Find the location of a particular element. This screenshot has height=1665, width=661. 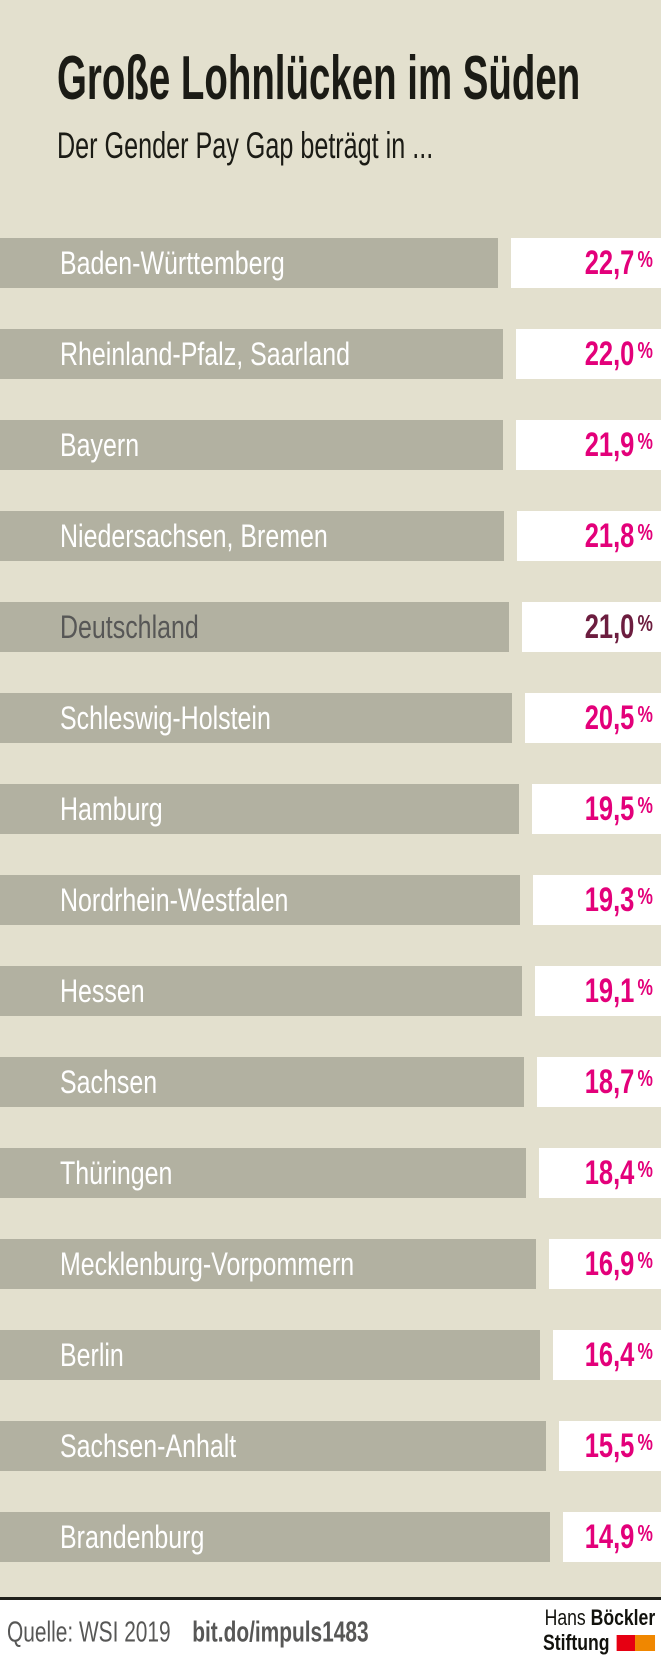

bar-row: Berlin 16,4% is located at coordinates (330, 1355).